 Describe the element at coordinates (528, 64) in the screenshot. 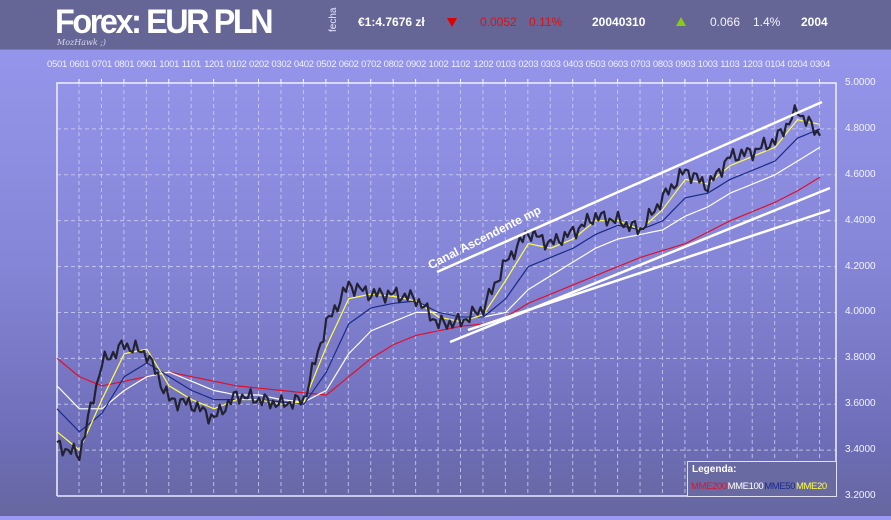

I see `x-tick-label: 0203` at that location.